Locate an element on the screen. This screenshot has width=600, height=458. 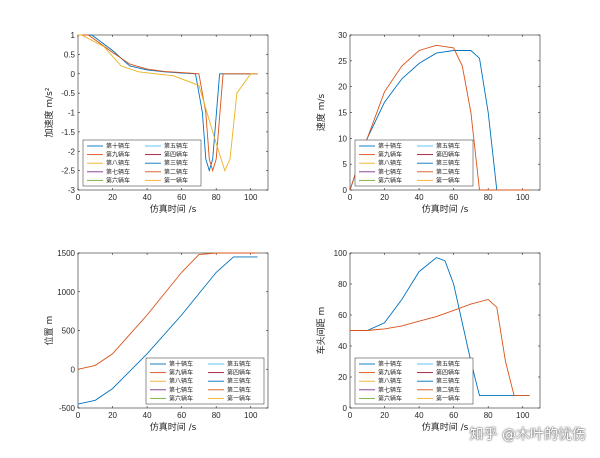
legend-box is located at coordinates (414, 381).